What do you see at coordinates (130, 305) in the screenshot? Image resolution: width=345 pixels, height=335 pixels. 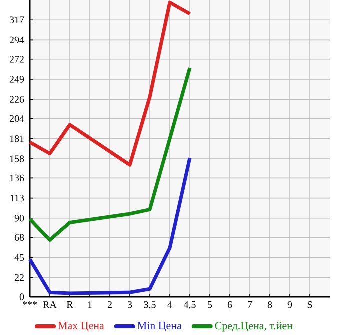 I see `x-tick-label: 3` at bounding box center [130, 305].